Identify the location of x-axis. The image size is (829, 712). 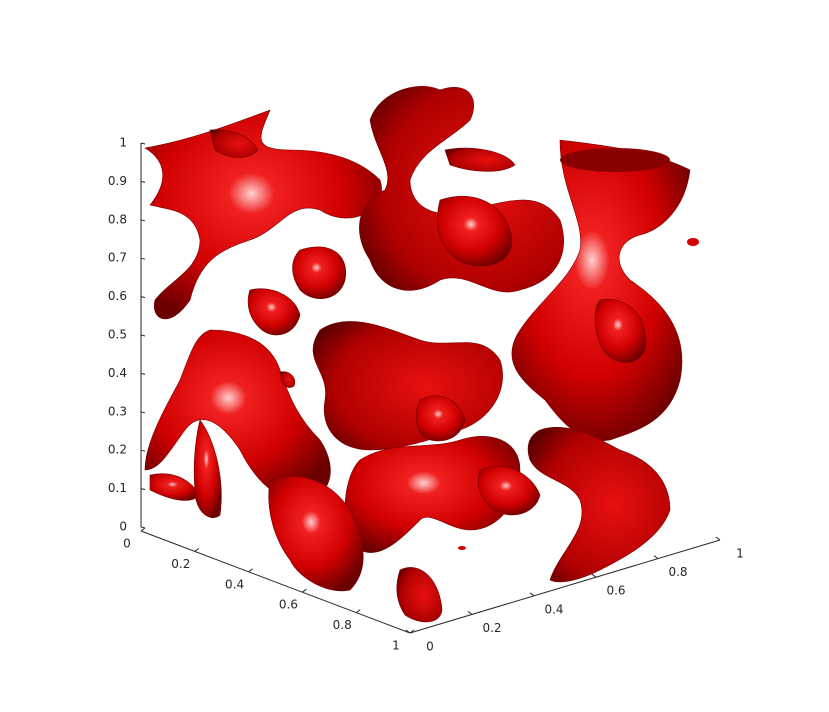
(275, 582).